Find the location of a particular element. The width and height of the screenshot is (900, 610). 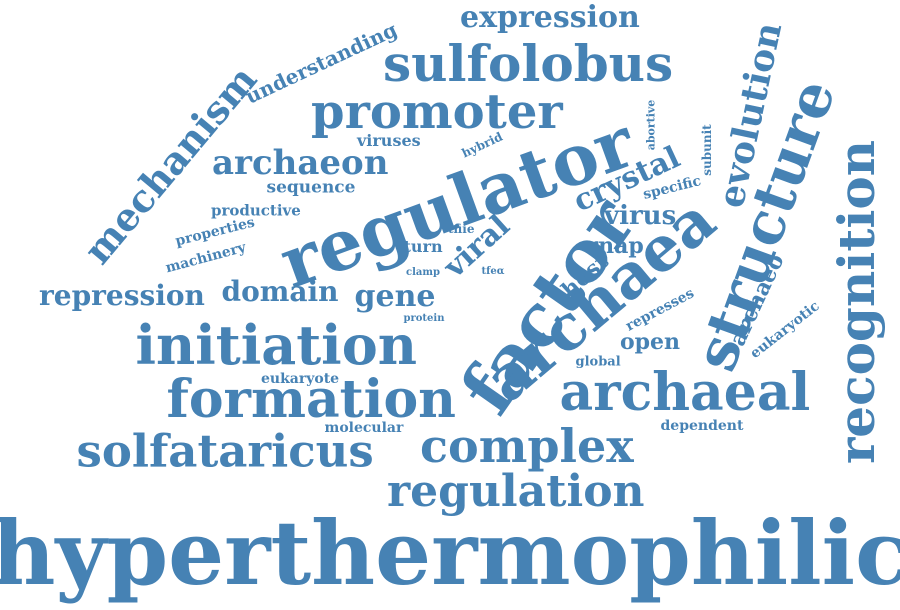

word: expression is located at coordinates (550, 17).